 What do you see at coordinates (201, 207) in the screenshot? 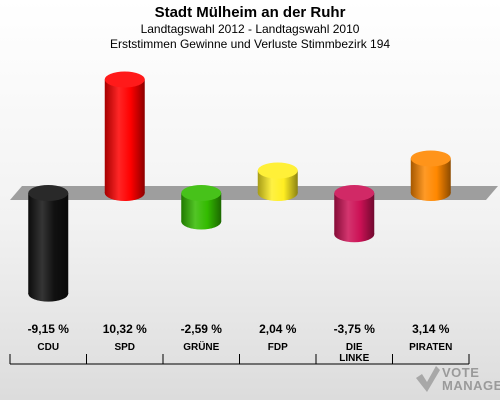
I see `bar-grüne` at bounding box center [201, 207].